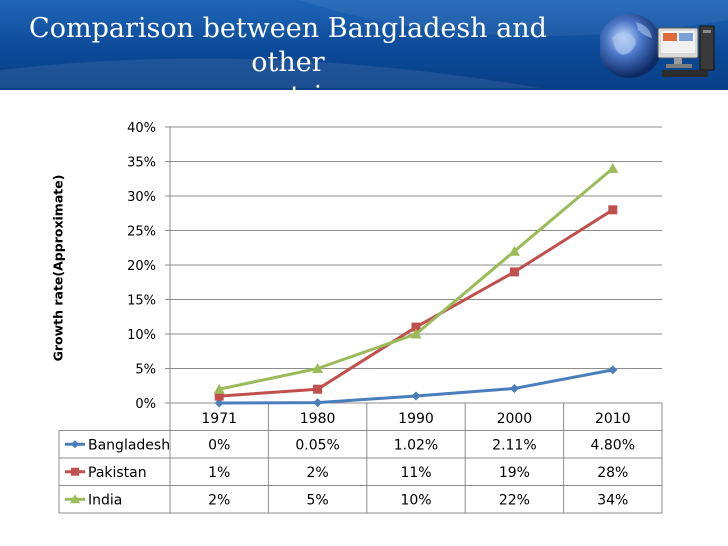 This screenshot has width=728, height=546. Describe the element at coordinates (416, 386) in the screenshot. I see `series-bangladesh` at that location.